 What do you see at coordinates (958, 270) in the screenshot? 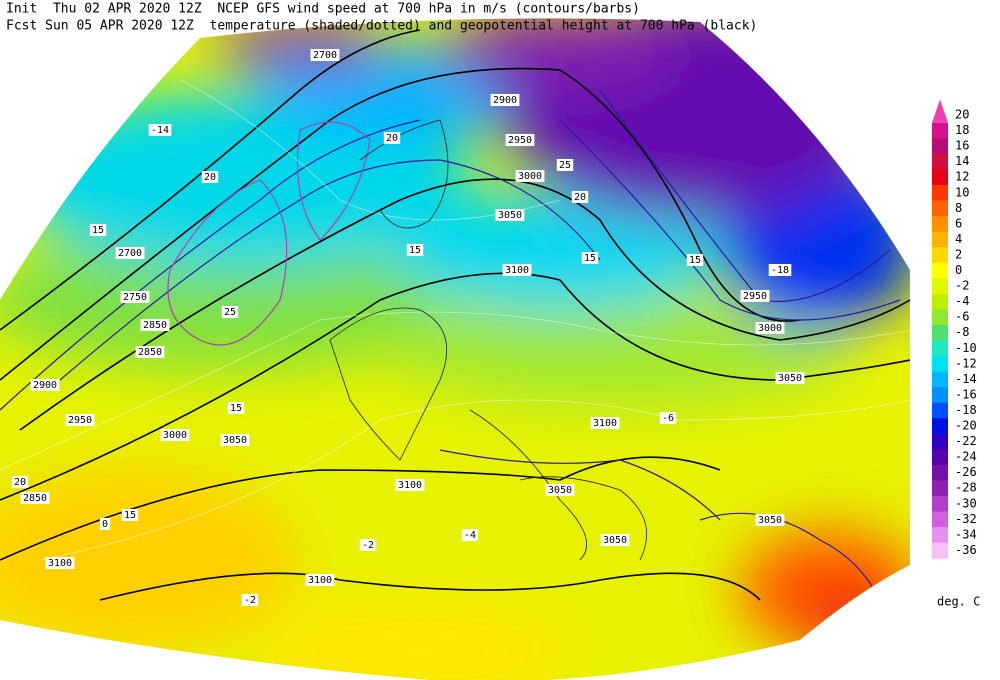
I see `colorbar-label: 0` at bounding box center [958, 270].